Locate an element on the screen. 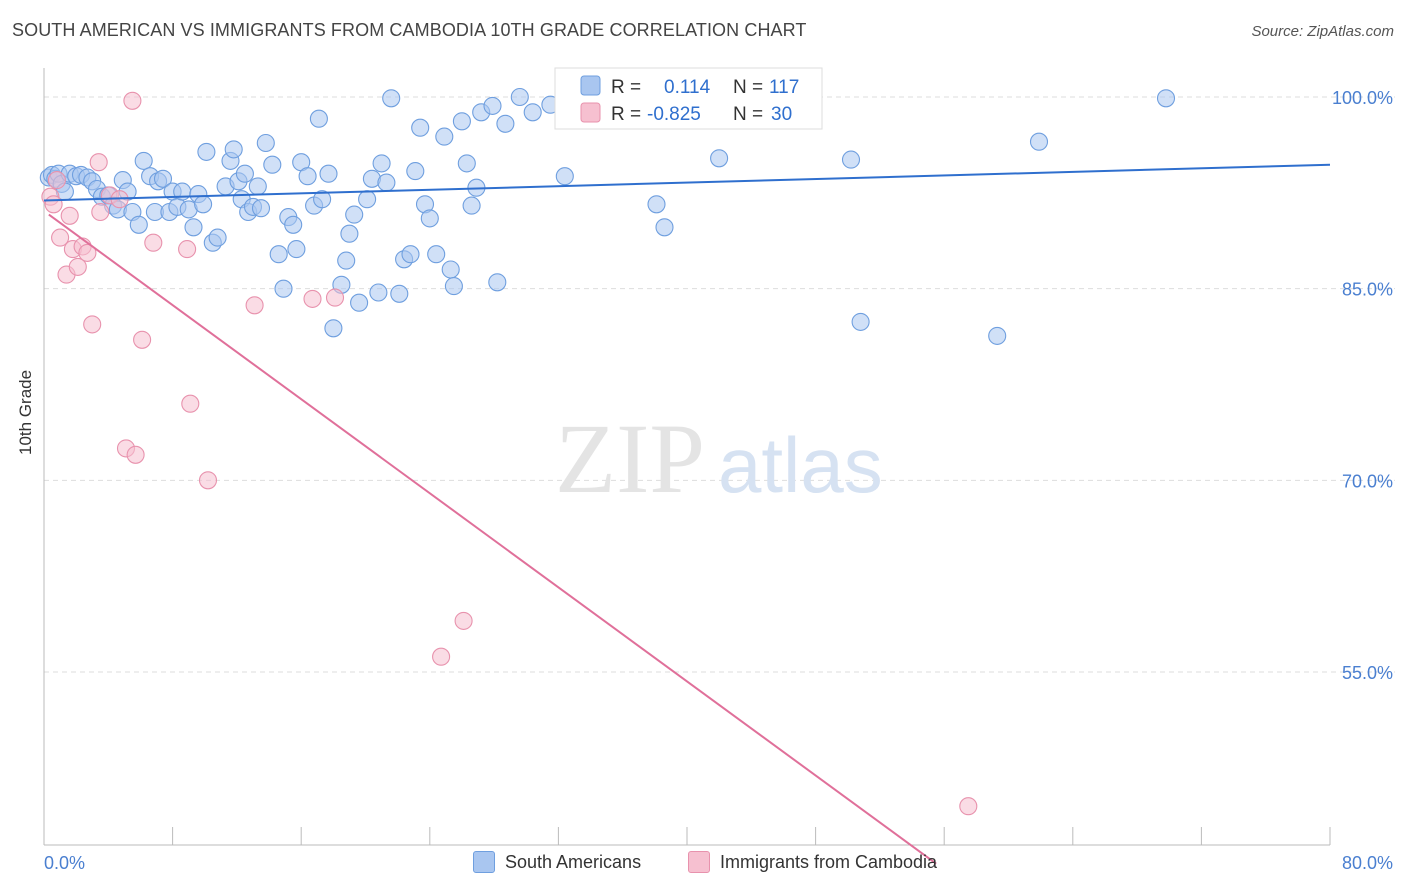 This screenshot has height=892, width=1406. legend-r-label-1: R = is located at coordinates (626, 87).